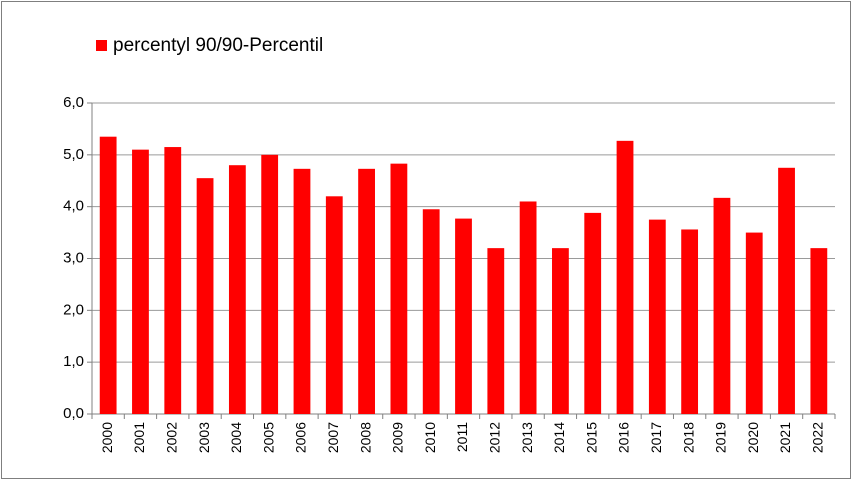 The height and width of the screenshot is (480, 852). Describe the element at coordinates (462, 437) in the screenshot. I see `x-tick-label: 2011` at that location.